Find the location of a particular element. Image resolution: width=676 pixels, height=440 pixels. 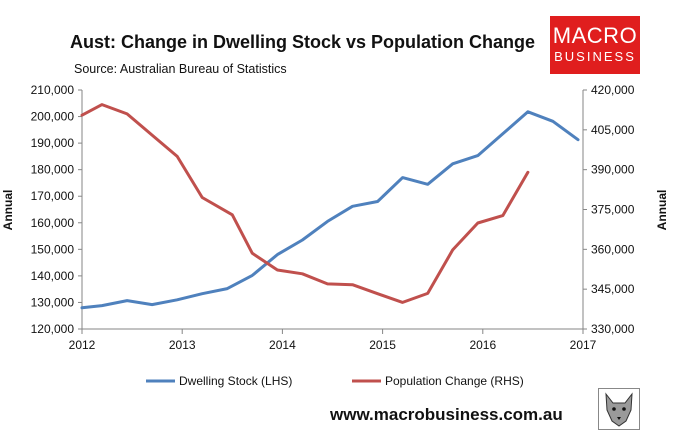

x-axis-tick-label: 2012 is located at coordinates (82, 345).